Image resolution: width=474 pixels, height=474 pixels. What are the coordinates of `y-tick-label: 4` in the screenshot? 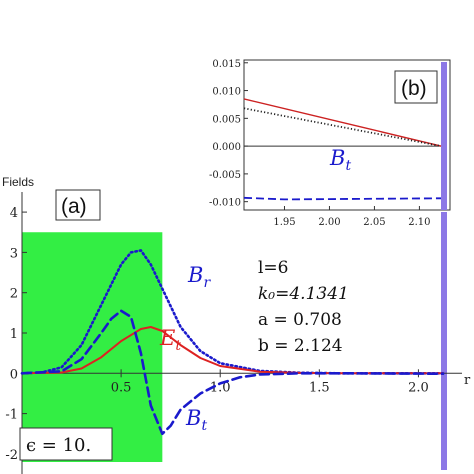 It's located at (14, 213).